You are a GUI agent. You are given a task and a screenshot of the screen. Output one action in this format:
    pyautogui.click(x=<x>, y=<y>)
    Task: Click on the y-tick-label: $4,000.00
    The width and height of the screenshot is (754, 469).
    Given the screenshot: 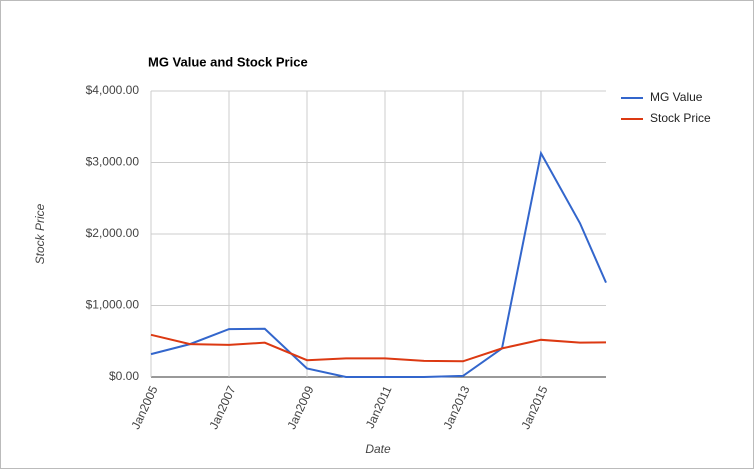 What is the action you would take?
    pyautogui.click(x=113, y=90)
    